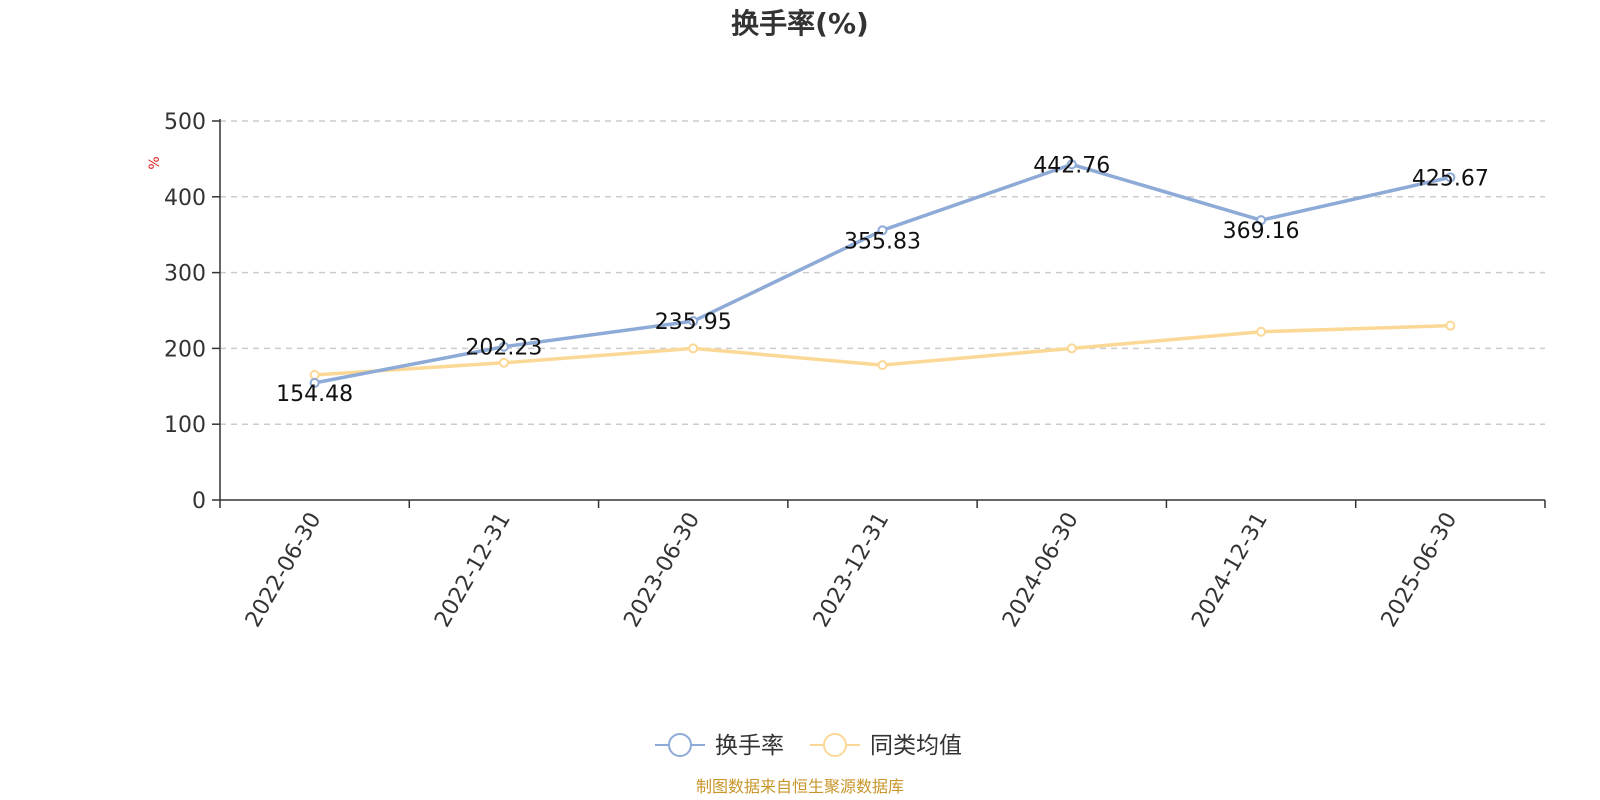 The height and width of the screenshot is (800, 1600). Describe the element at coordinates (916, 746) in the screenshot. I see `legend-label: 同类均值` at that location.